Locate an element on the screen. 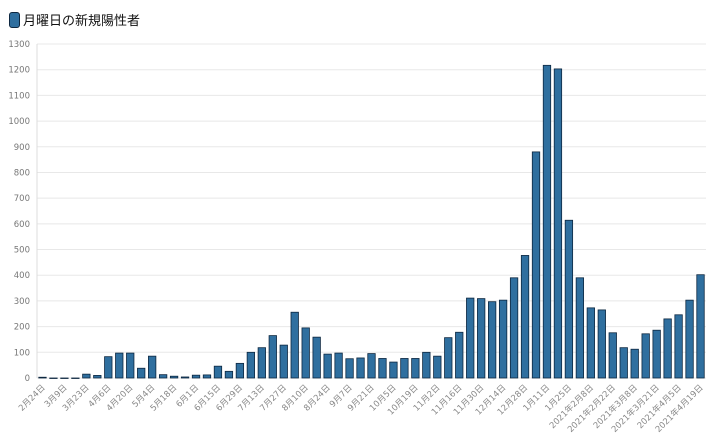  y-tick-label: 1100 is located at coordinates (19, 96).